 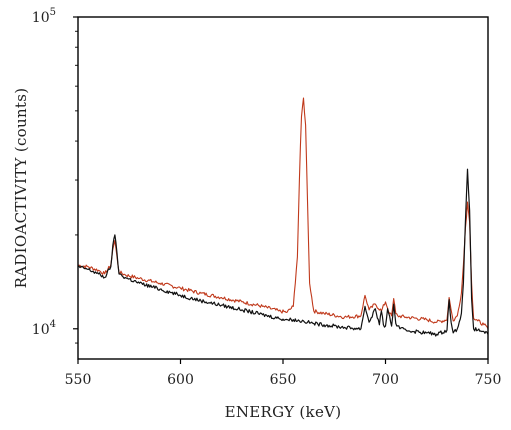 I want to click on x-tick-label: 550, so click(x=78, y=380).